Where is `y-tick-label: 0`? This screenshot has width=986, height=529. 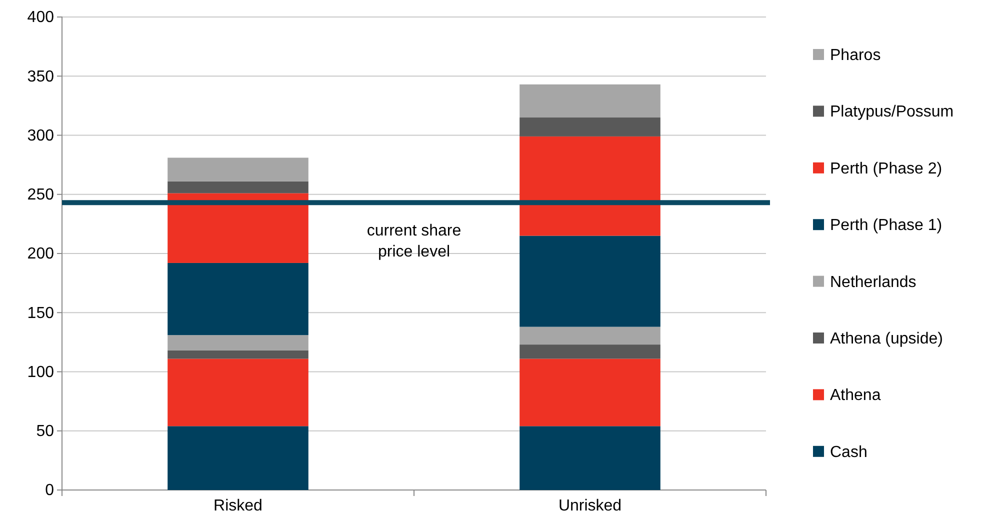 y-tick-label: 0 is located at coordinates (49, 491).